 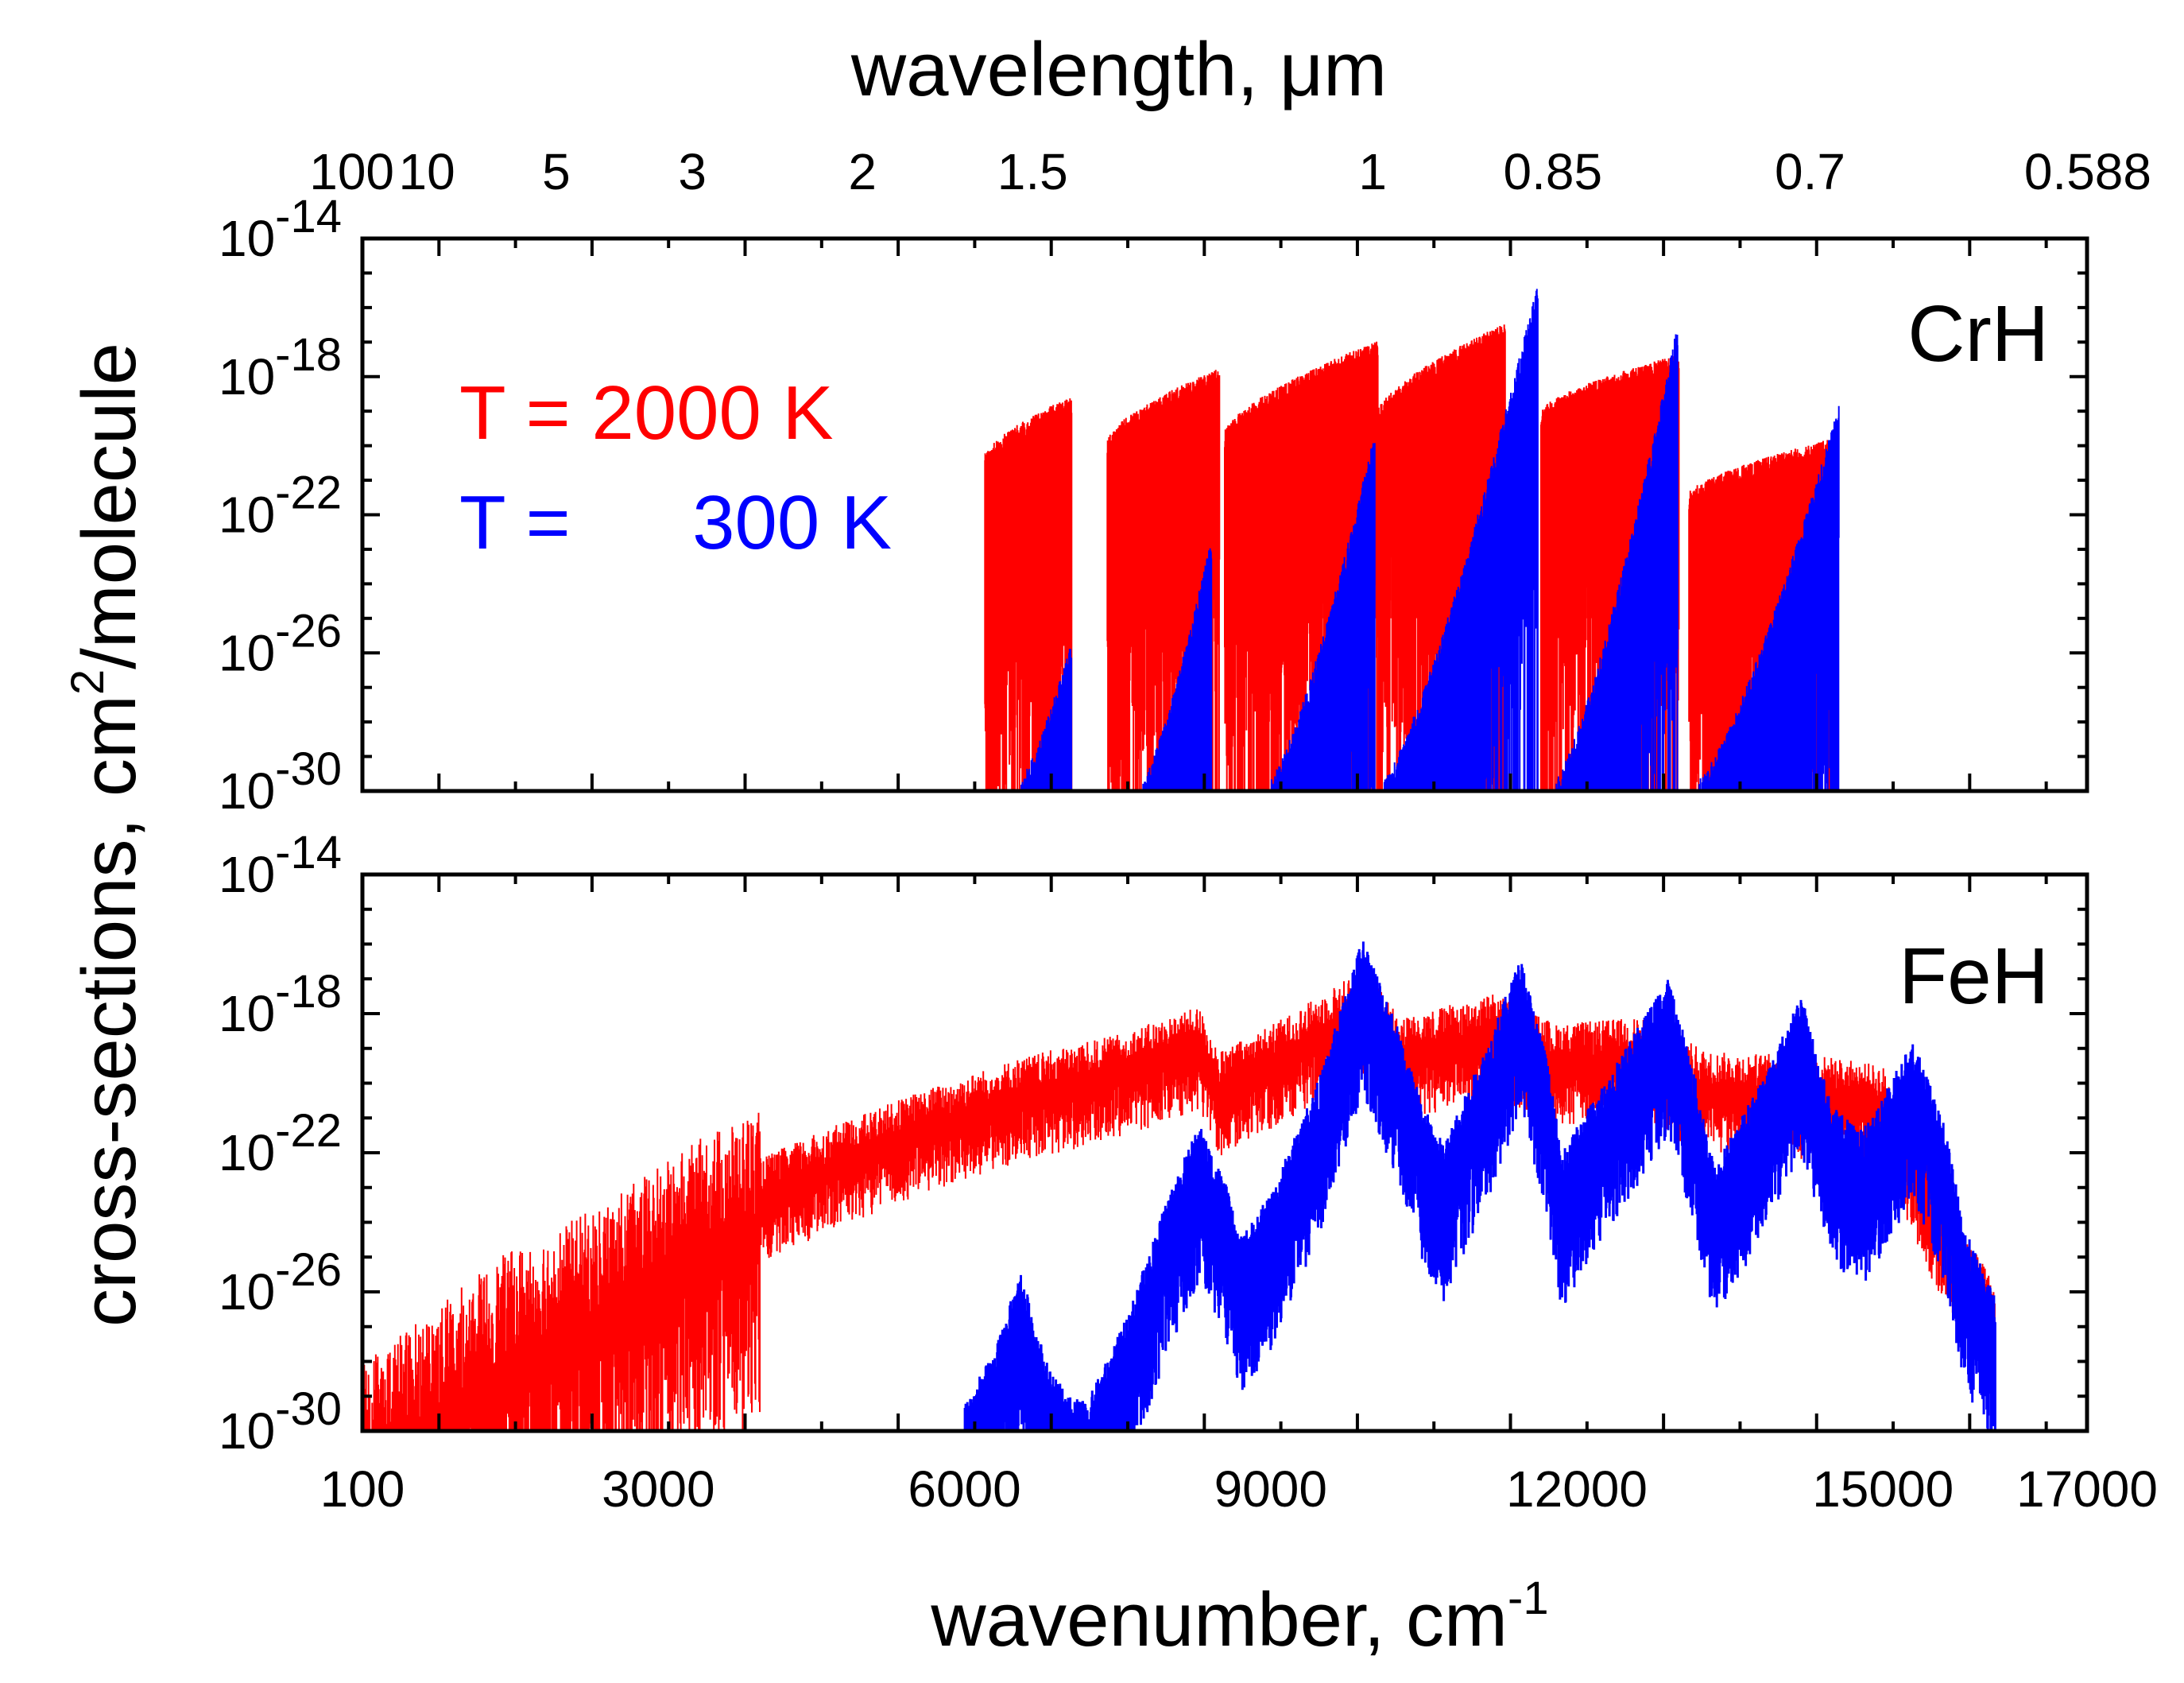 What do you see at coordinates (427, 172) in the screenshot?
I see `top-tick-label: 10` at bounding box center [427, 172].